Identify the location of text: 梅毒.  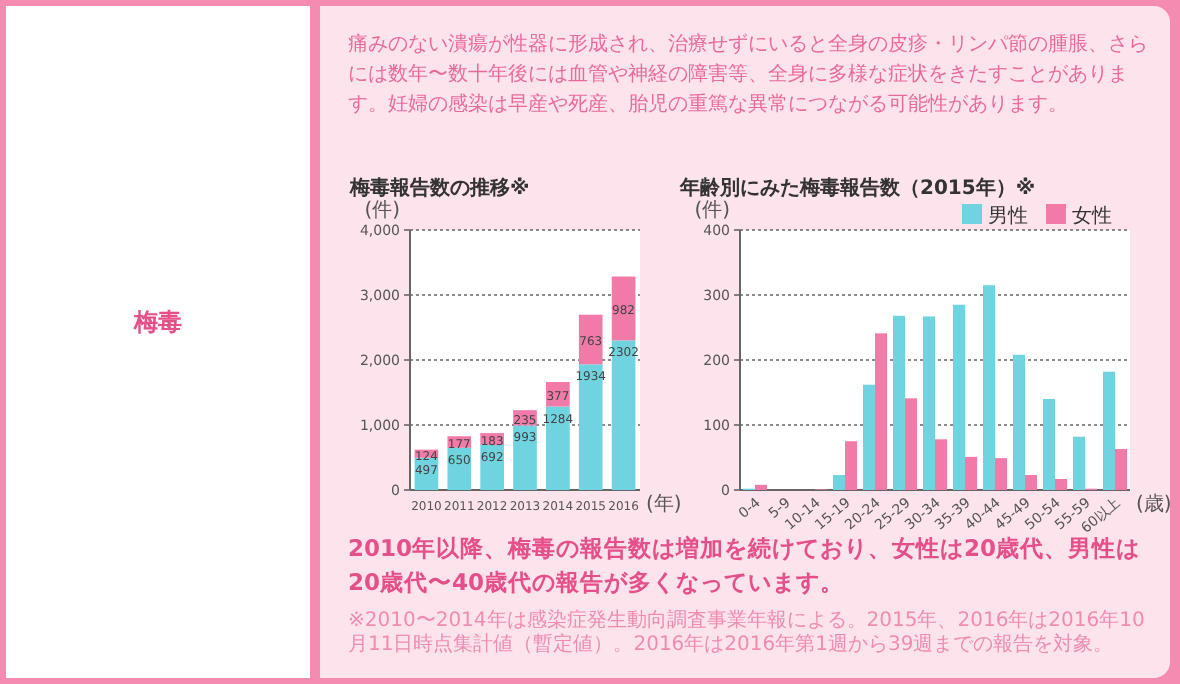
(157, 323).